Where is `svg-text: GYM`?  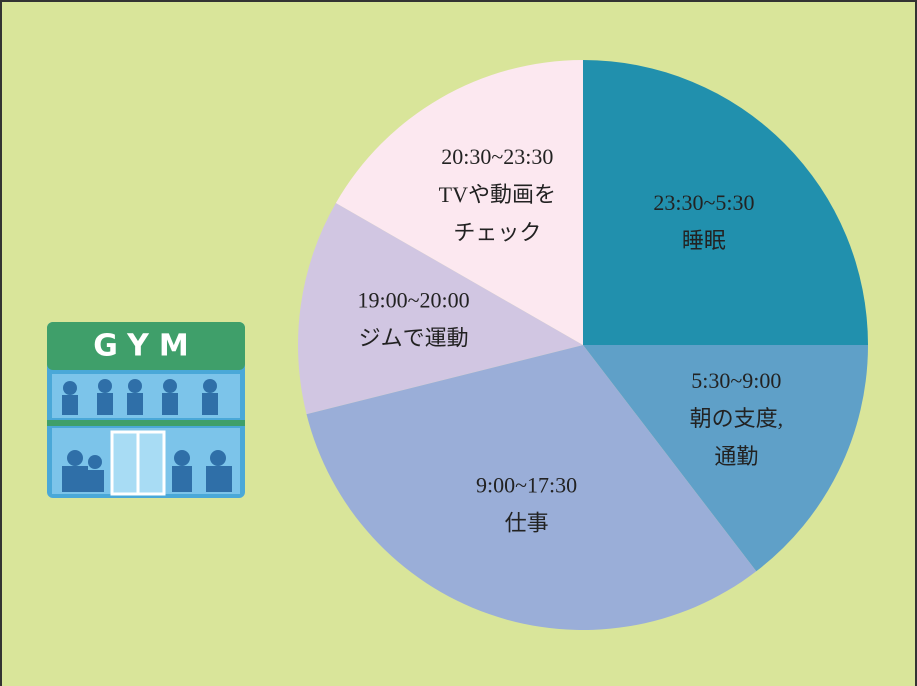
svg-text: GYM is located at coordinates (146, 346).